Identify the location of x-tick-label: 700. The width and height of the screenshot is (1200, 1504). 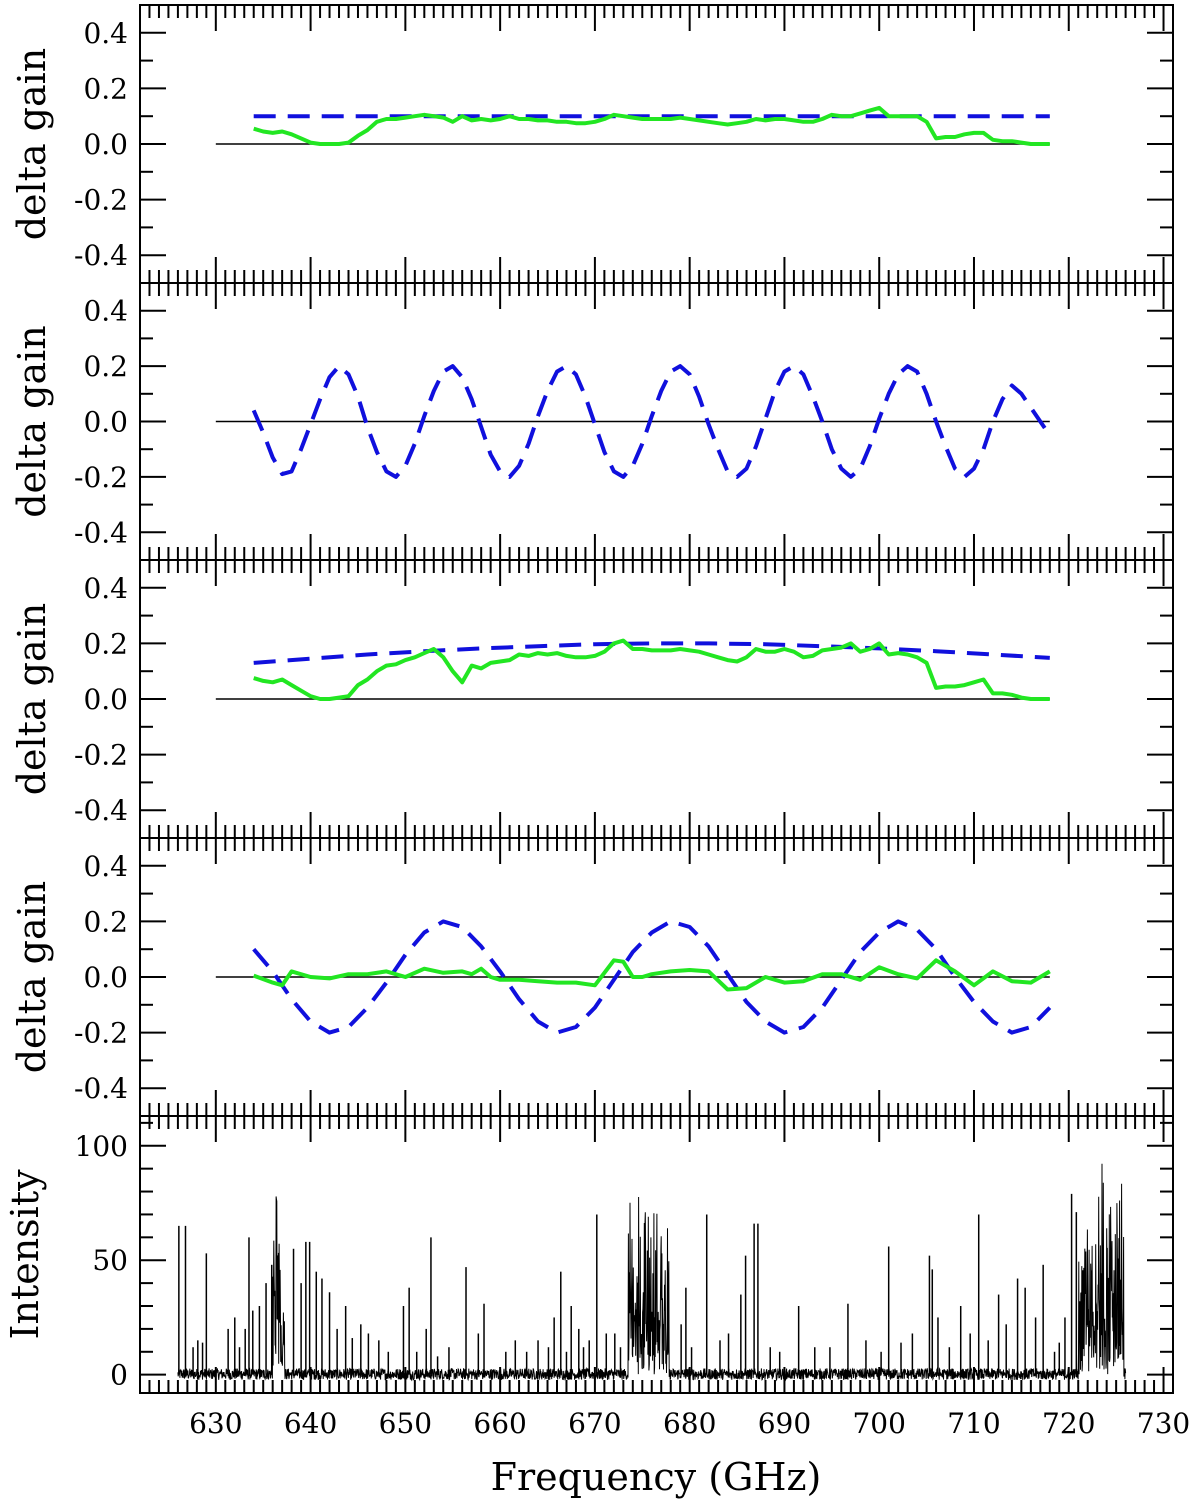
(878, 1423).